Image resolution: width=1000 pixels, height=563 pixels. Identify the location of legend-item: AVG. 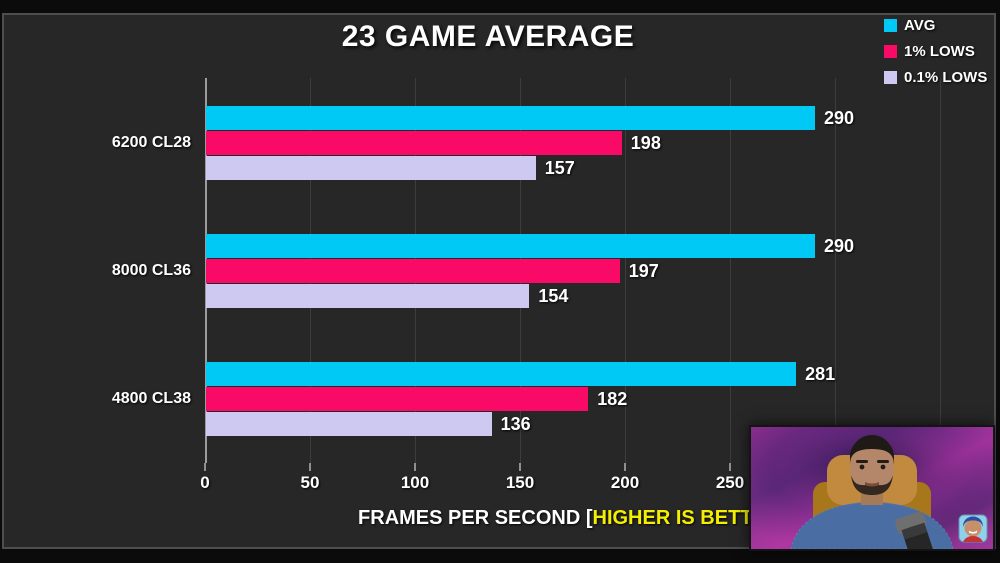
(935, 25).